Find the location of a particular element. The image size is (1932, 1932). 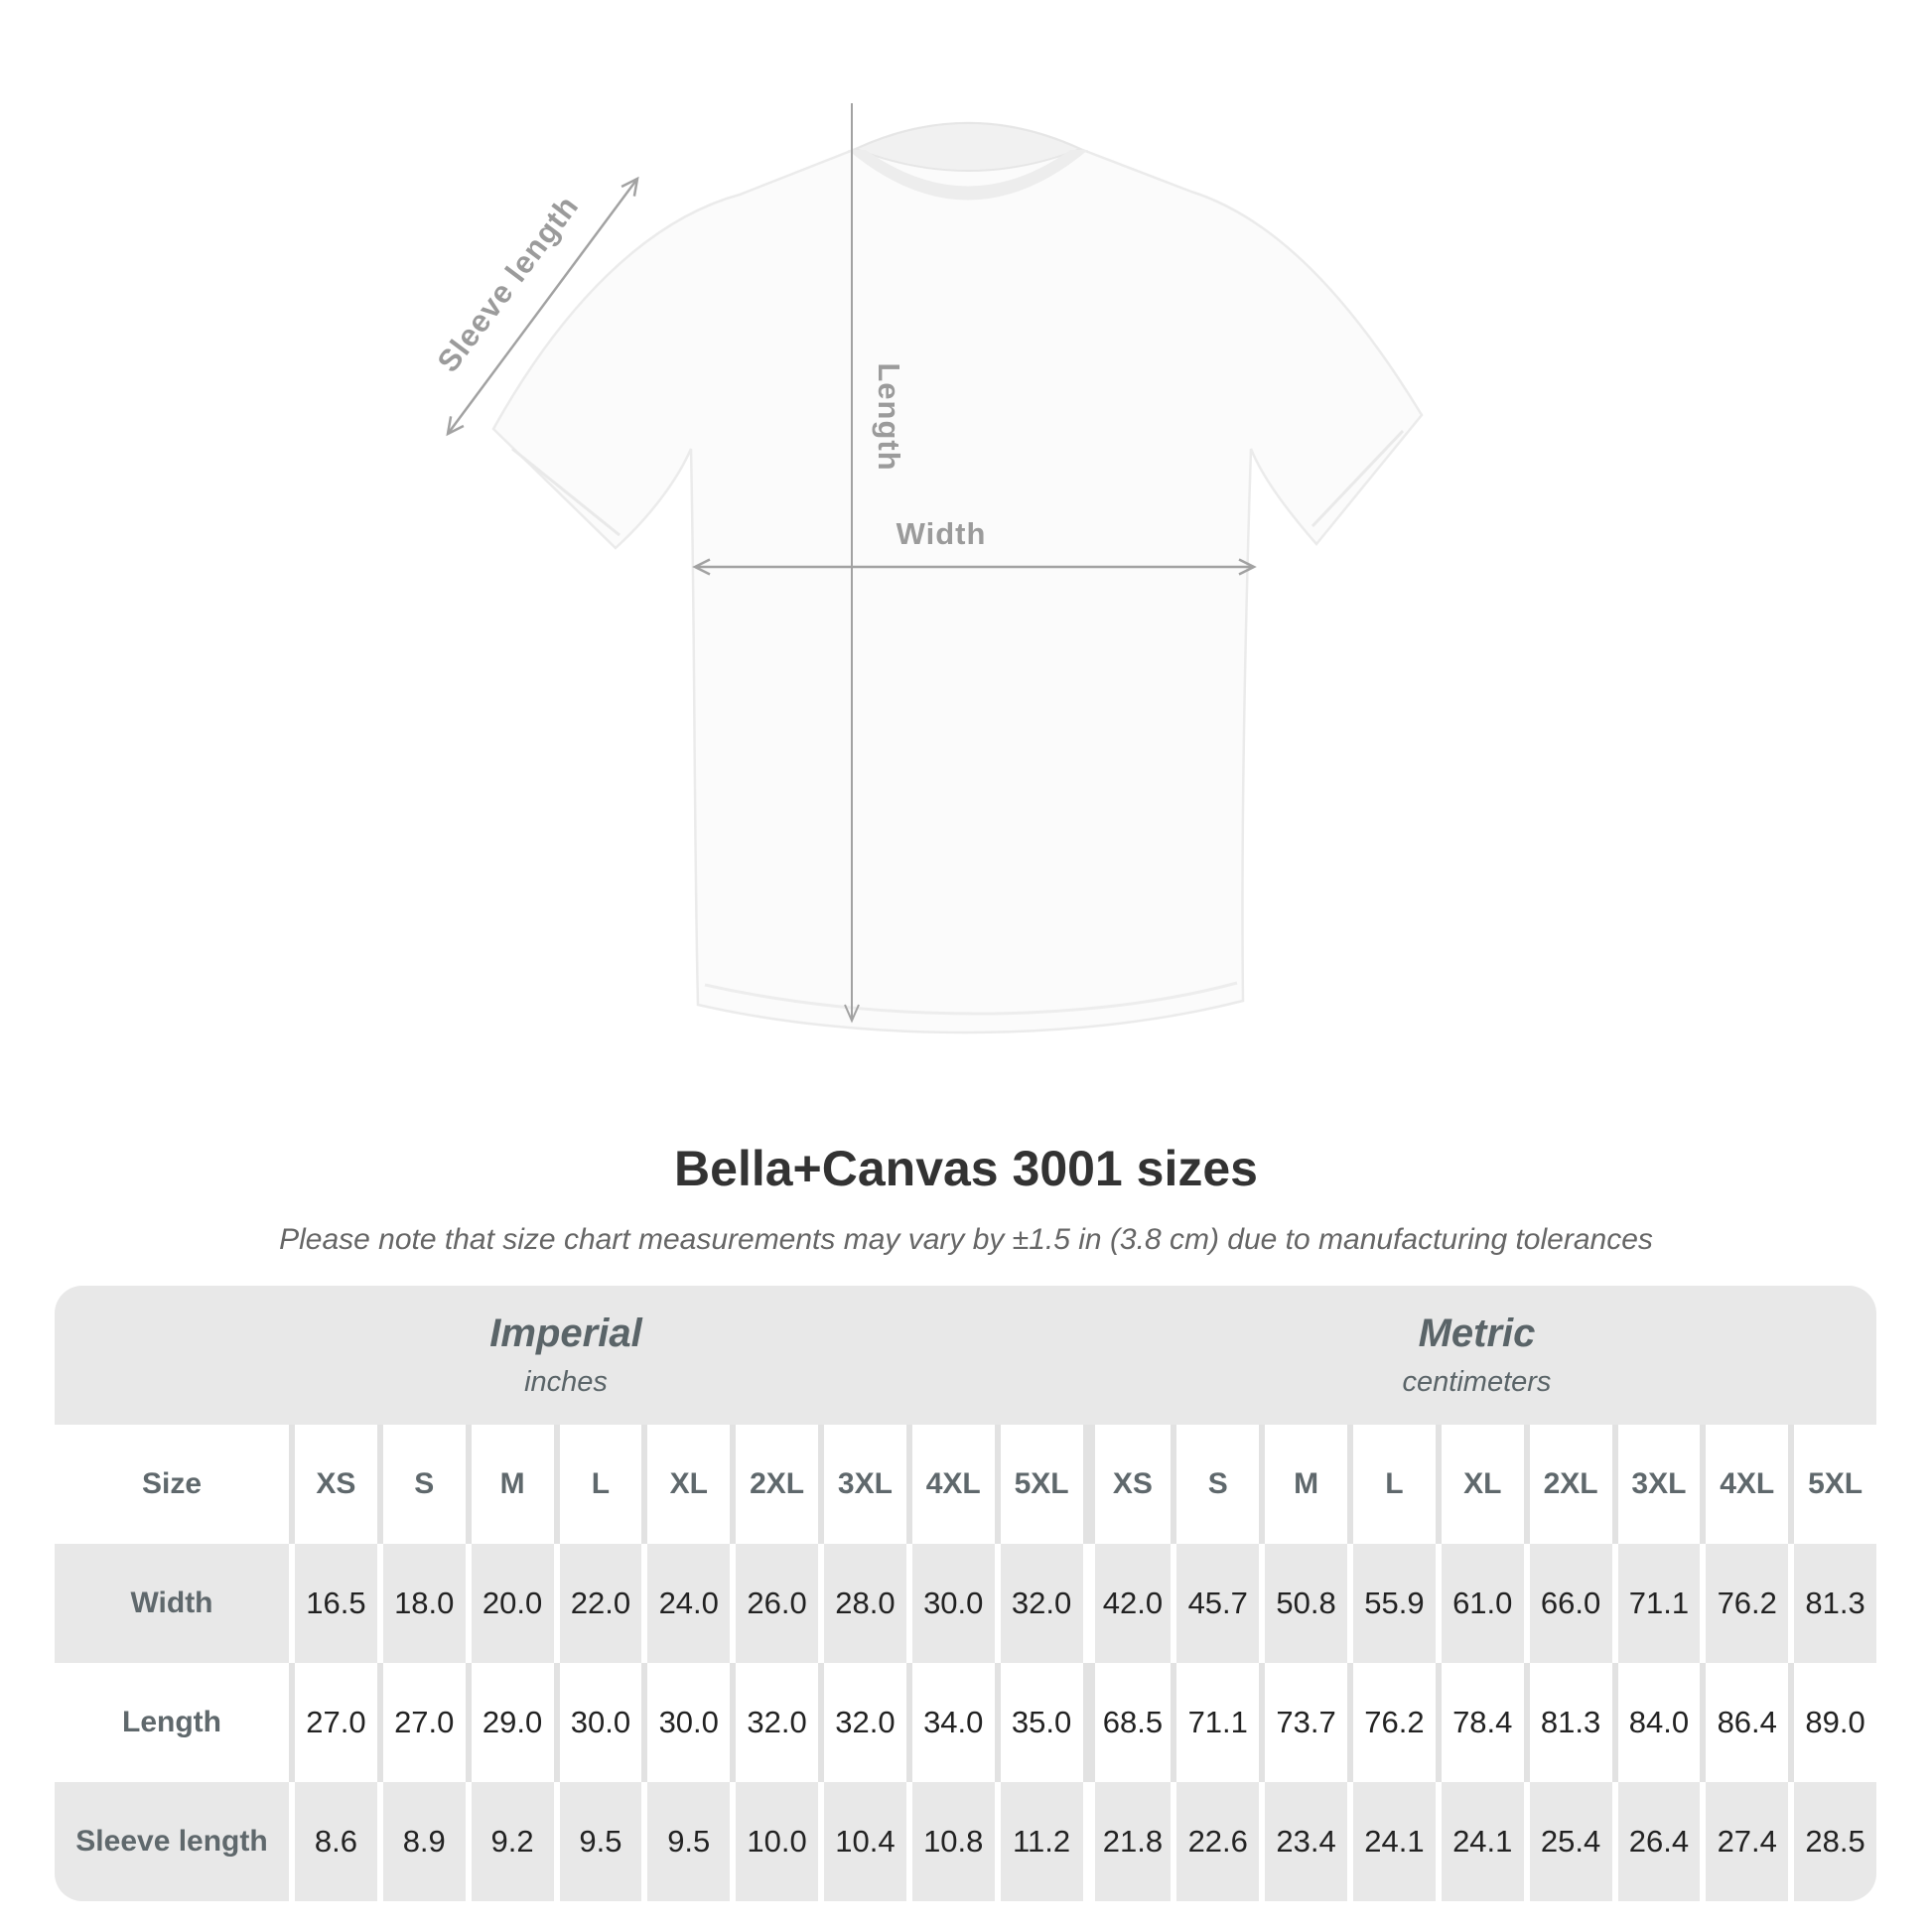

value-length-imperial-2xl: 32.0 is located at coordinates (774, 1722).